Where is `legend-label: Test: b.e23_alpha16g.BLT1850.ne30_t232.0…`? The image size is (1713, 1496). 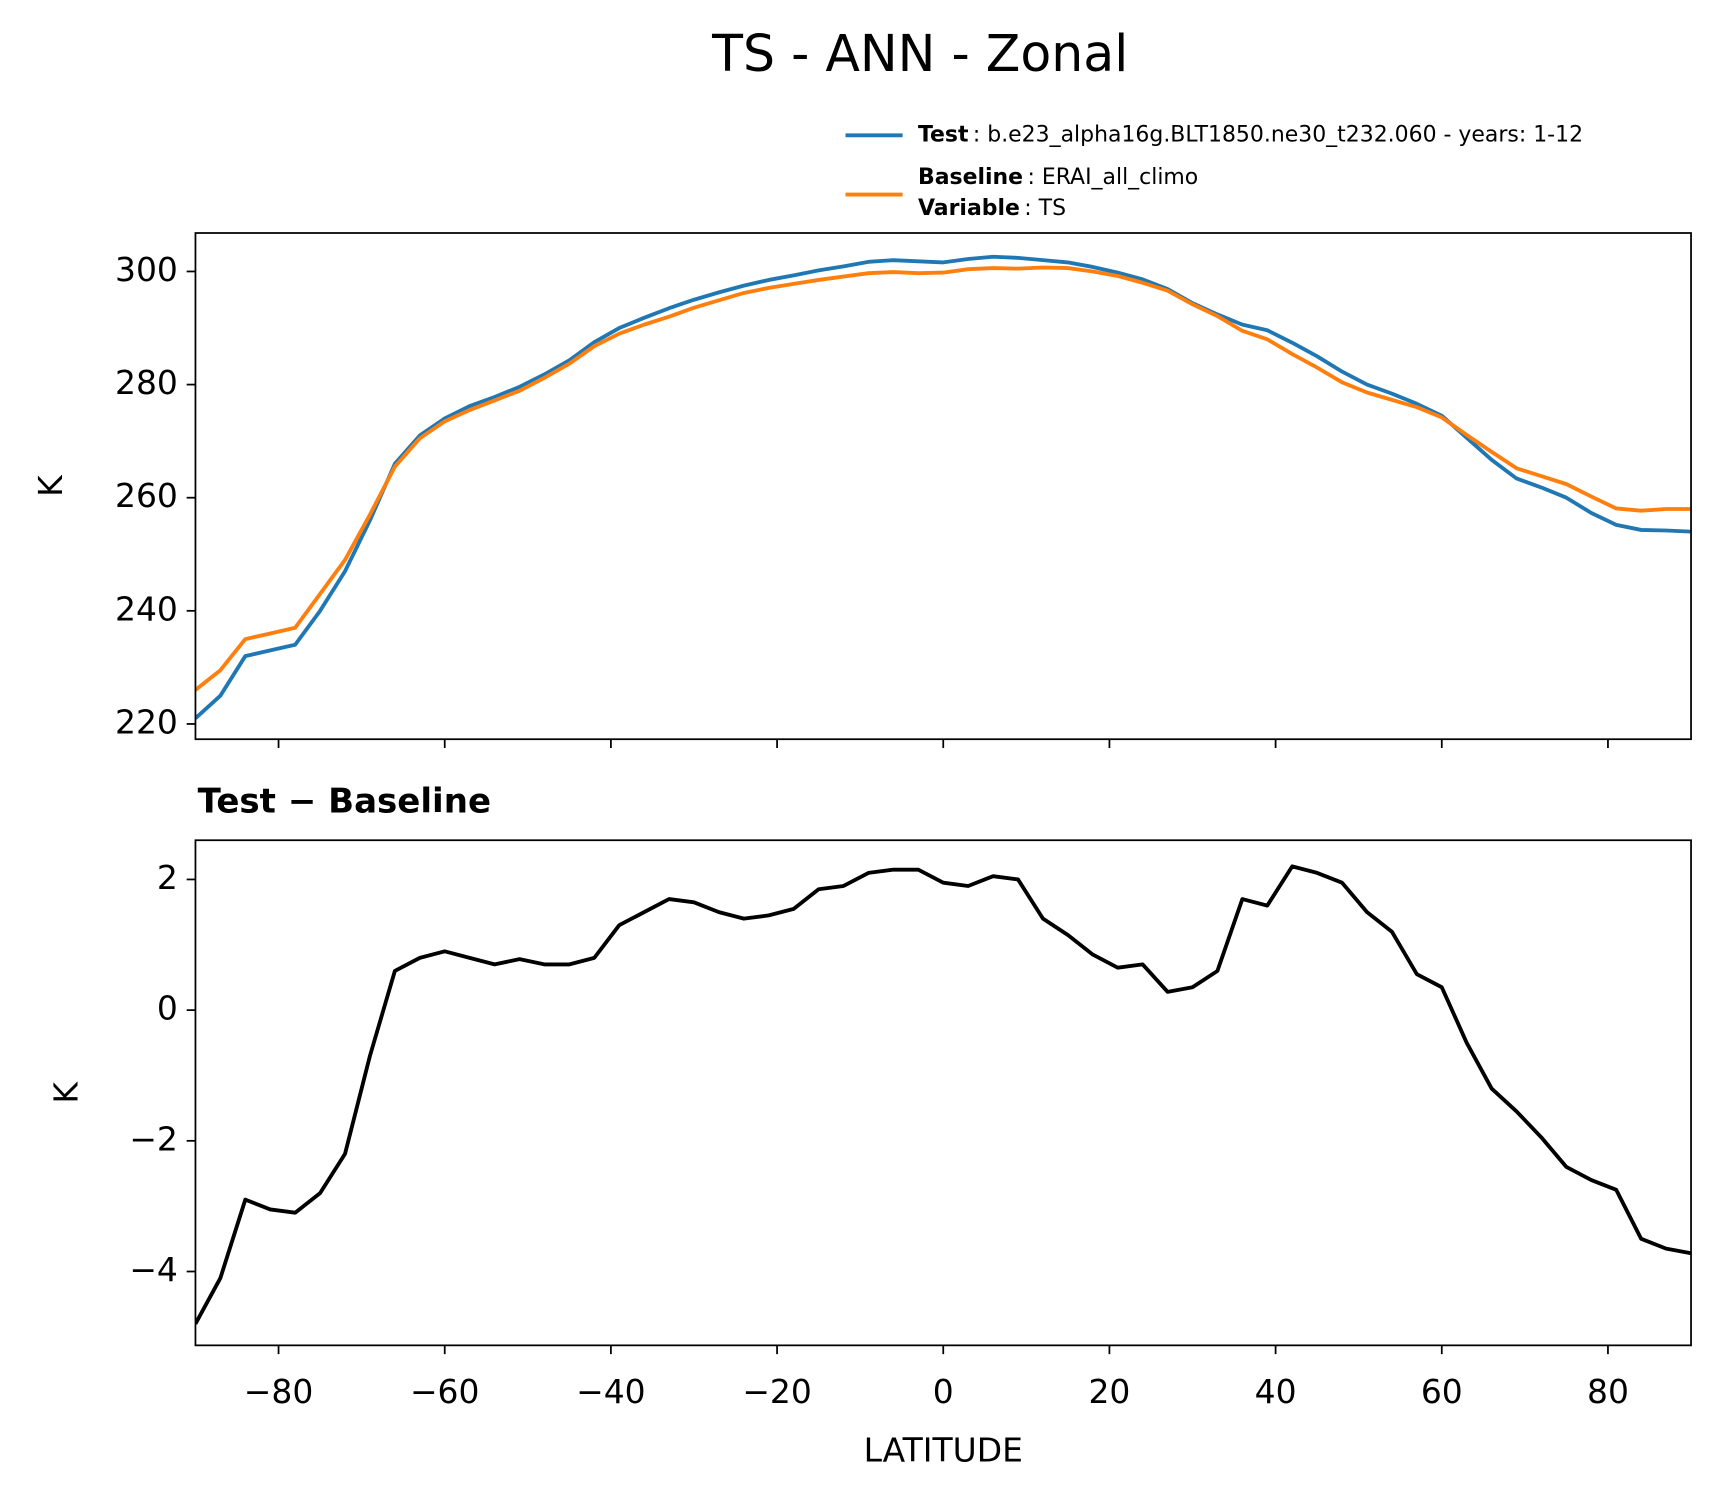
legend-label: Test: b.e23_alpha16g.BLT1850.ne30_t232.0… is located at coordinates (1250, 134).